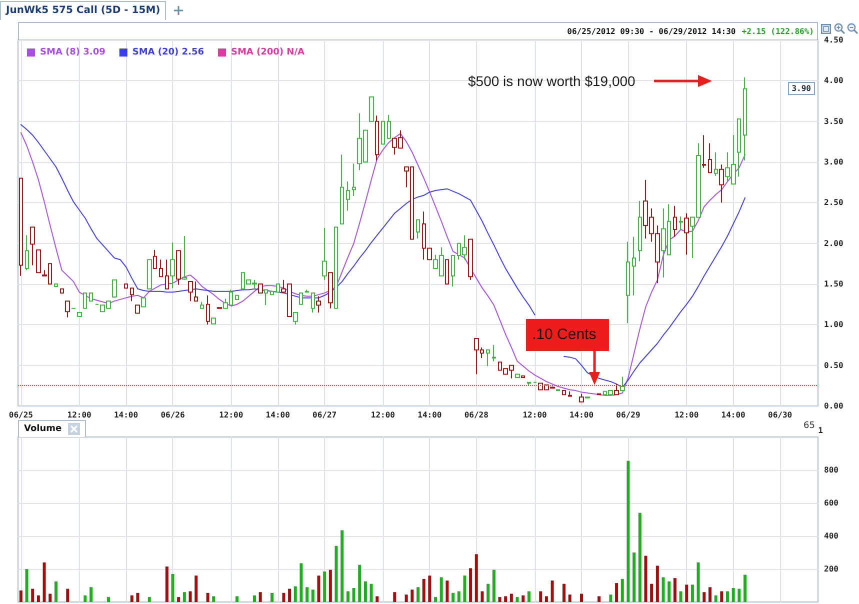  What do you see at coordinates (418, 31) in the screenshot?
I see `header-panel: 06/25/2012 09:30 - 06/29/2012 14:30 +2.15 (122.86%)` at bounding box center [418, 31].